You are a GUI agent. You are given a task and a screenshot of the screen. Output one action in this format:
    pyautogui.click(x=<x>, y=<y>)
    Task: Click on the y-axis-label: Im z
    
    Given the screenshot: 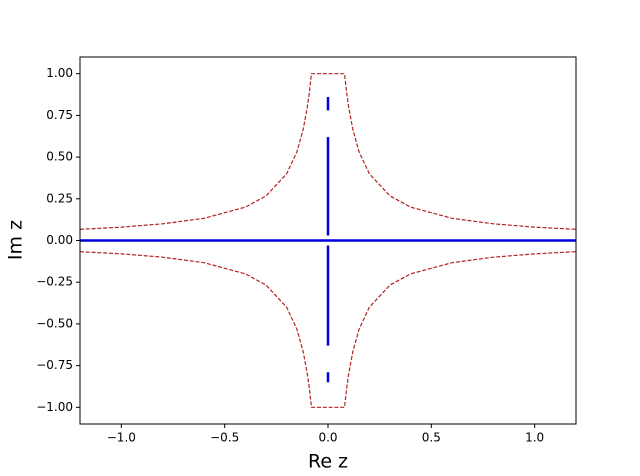 What is the action you would take?
    pyautogui.click(x=16, y=240)
    